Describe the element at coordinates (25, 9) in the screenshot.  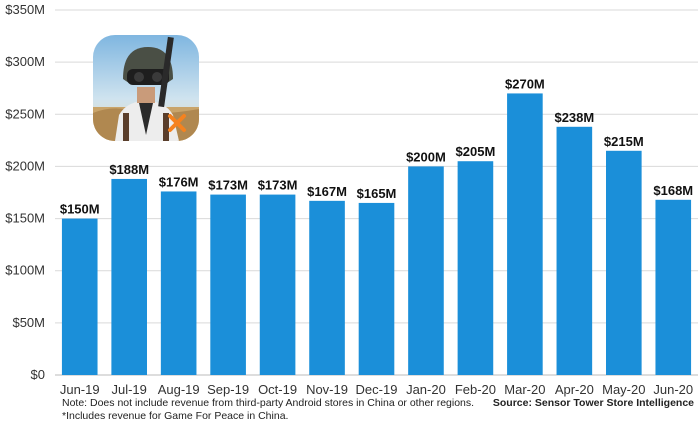
I see `y-tick-label: $350M` at that location.